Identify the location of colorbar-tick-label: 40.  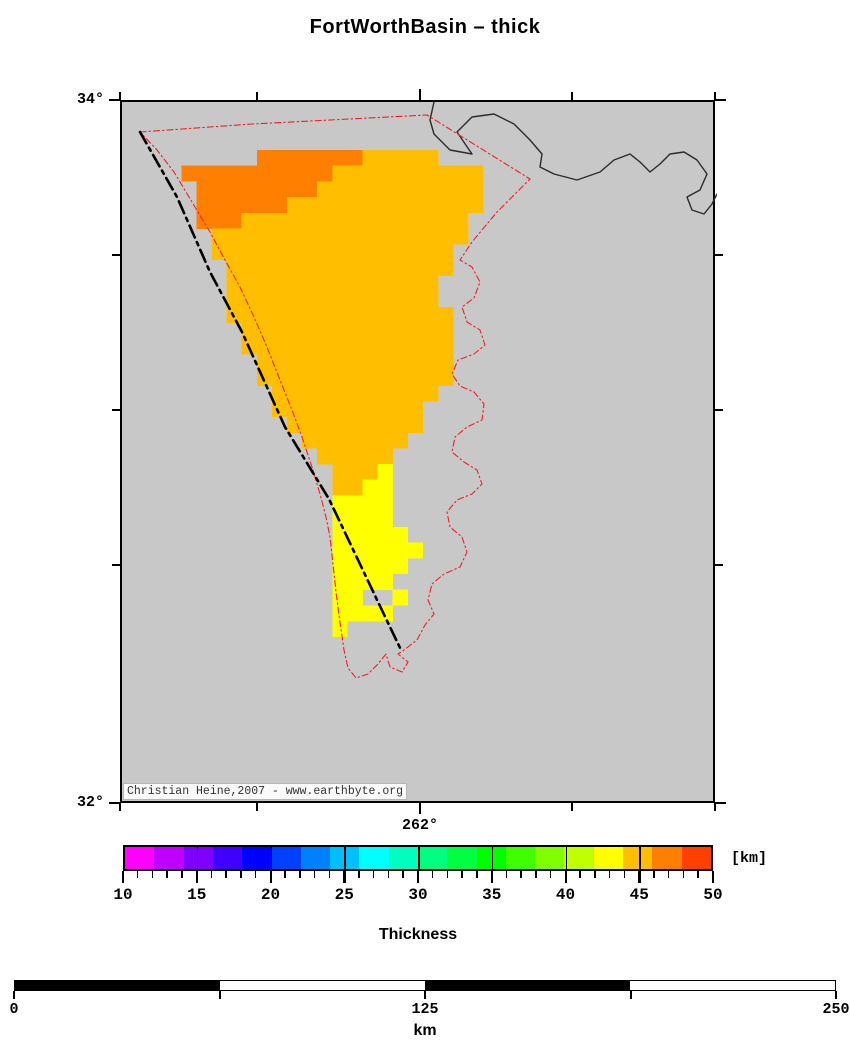
(565, 895).